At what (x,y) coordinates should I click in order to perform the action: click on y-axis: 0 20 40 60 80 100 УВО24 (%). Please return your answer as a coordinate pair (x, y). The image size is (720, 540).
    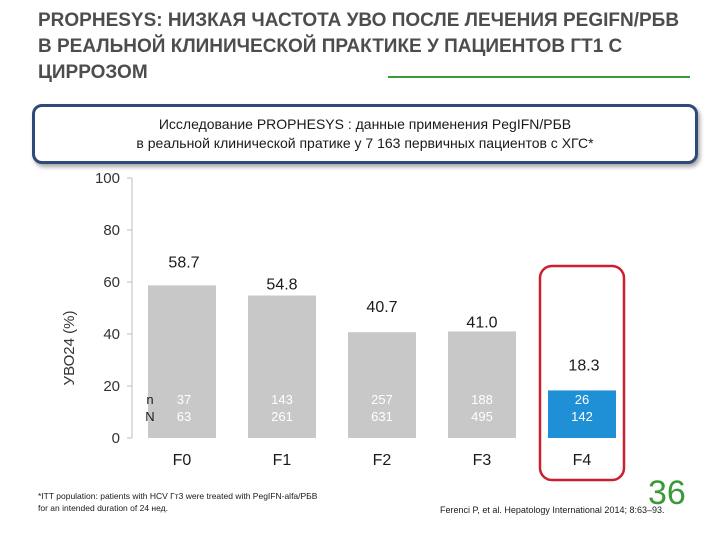
    Looking at the image, I should click on (97, 308).